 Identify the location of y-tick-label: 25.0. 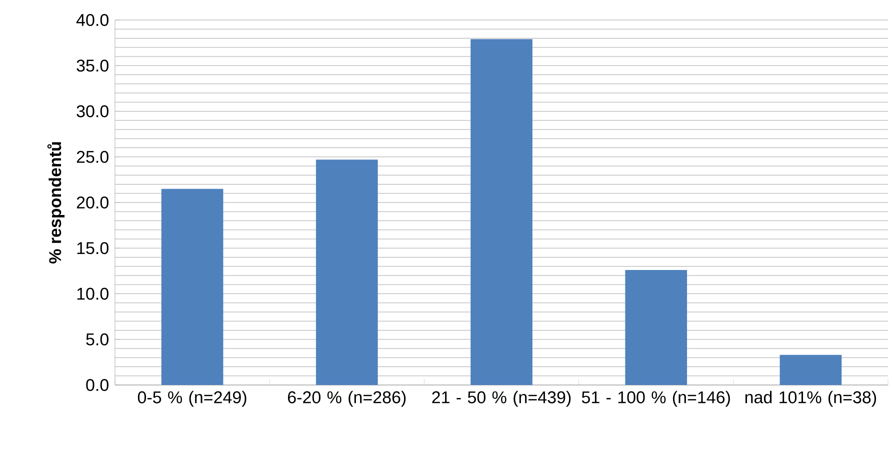
(92, 156).